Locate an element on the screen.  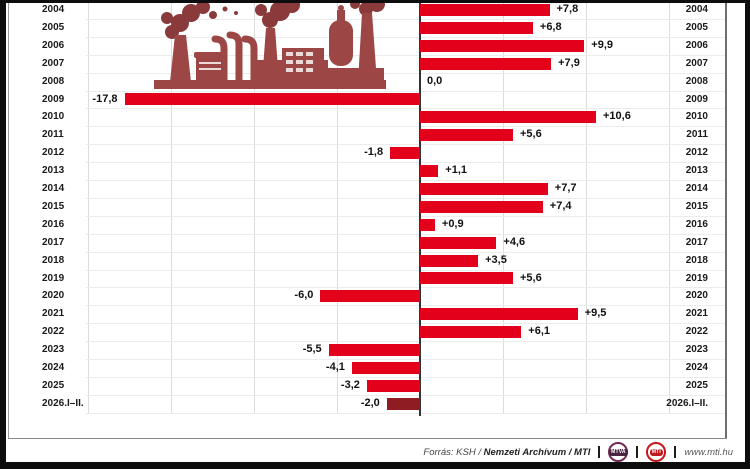
year-label-right: 2009 is located at coordinates (696, 99).